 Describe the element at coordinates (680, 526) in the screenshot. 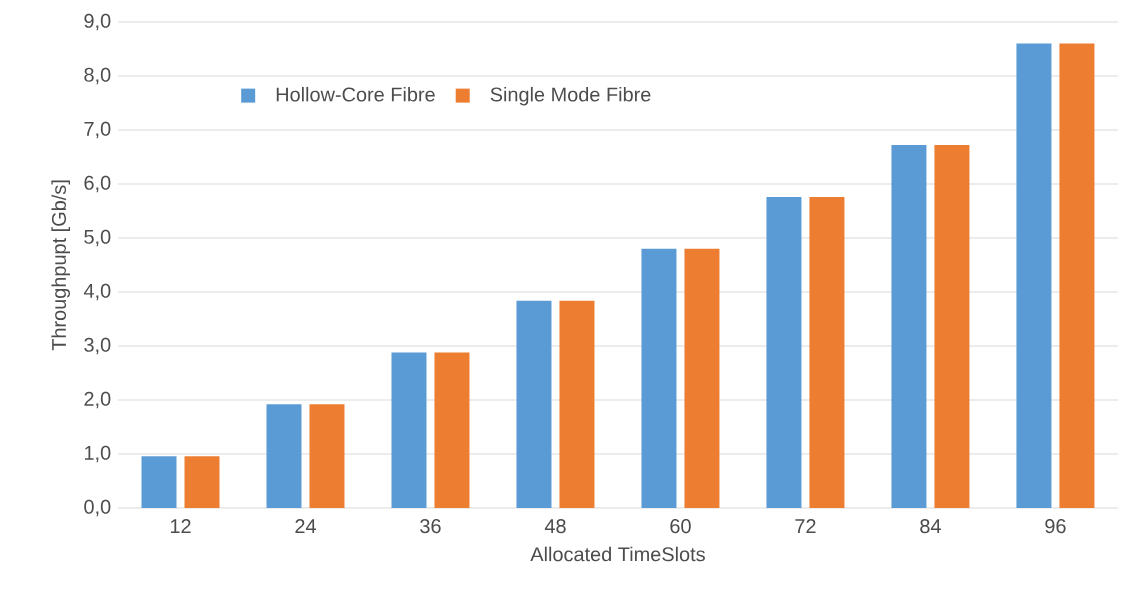

I see `x-tick-label: 60` at that location.